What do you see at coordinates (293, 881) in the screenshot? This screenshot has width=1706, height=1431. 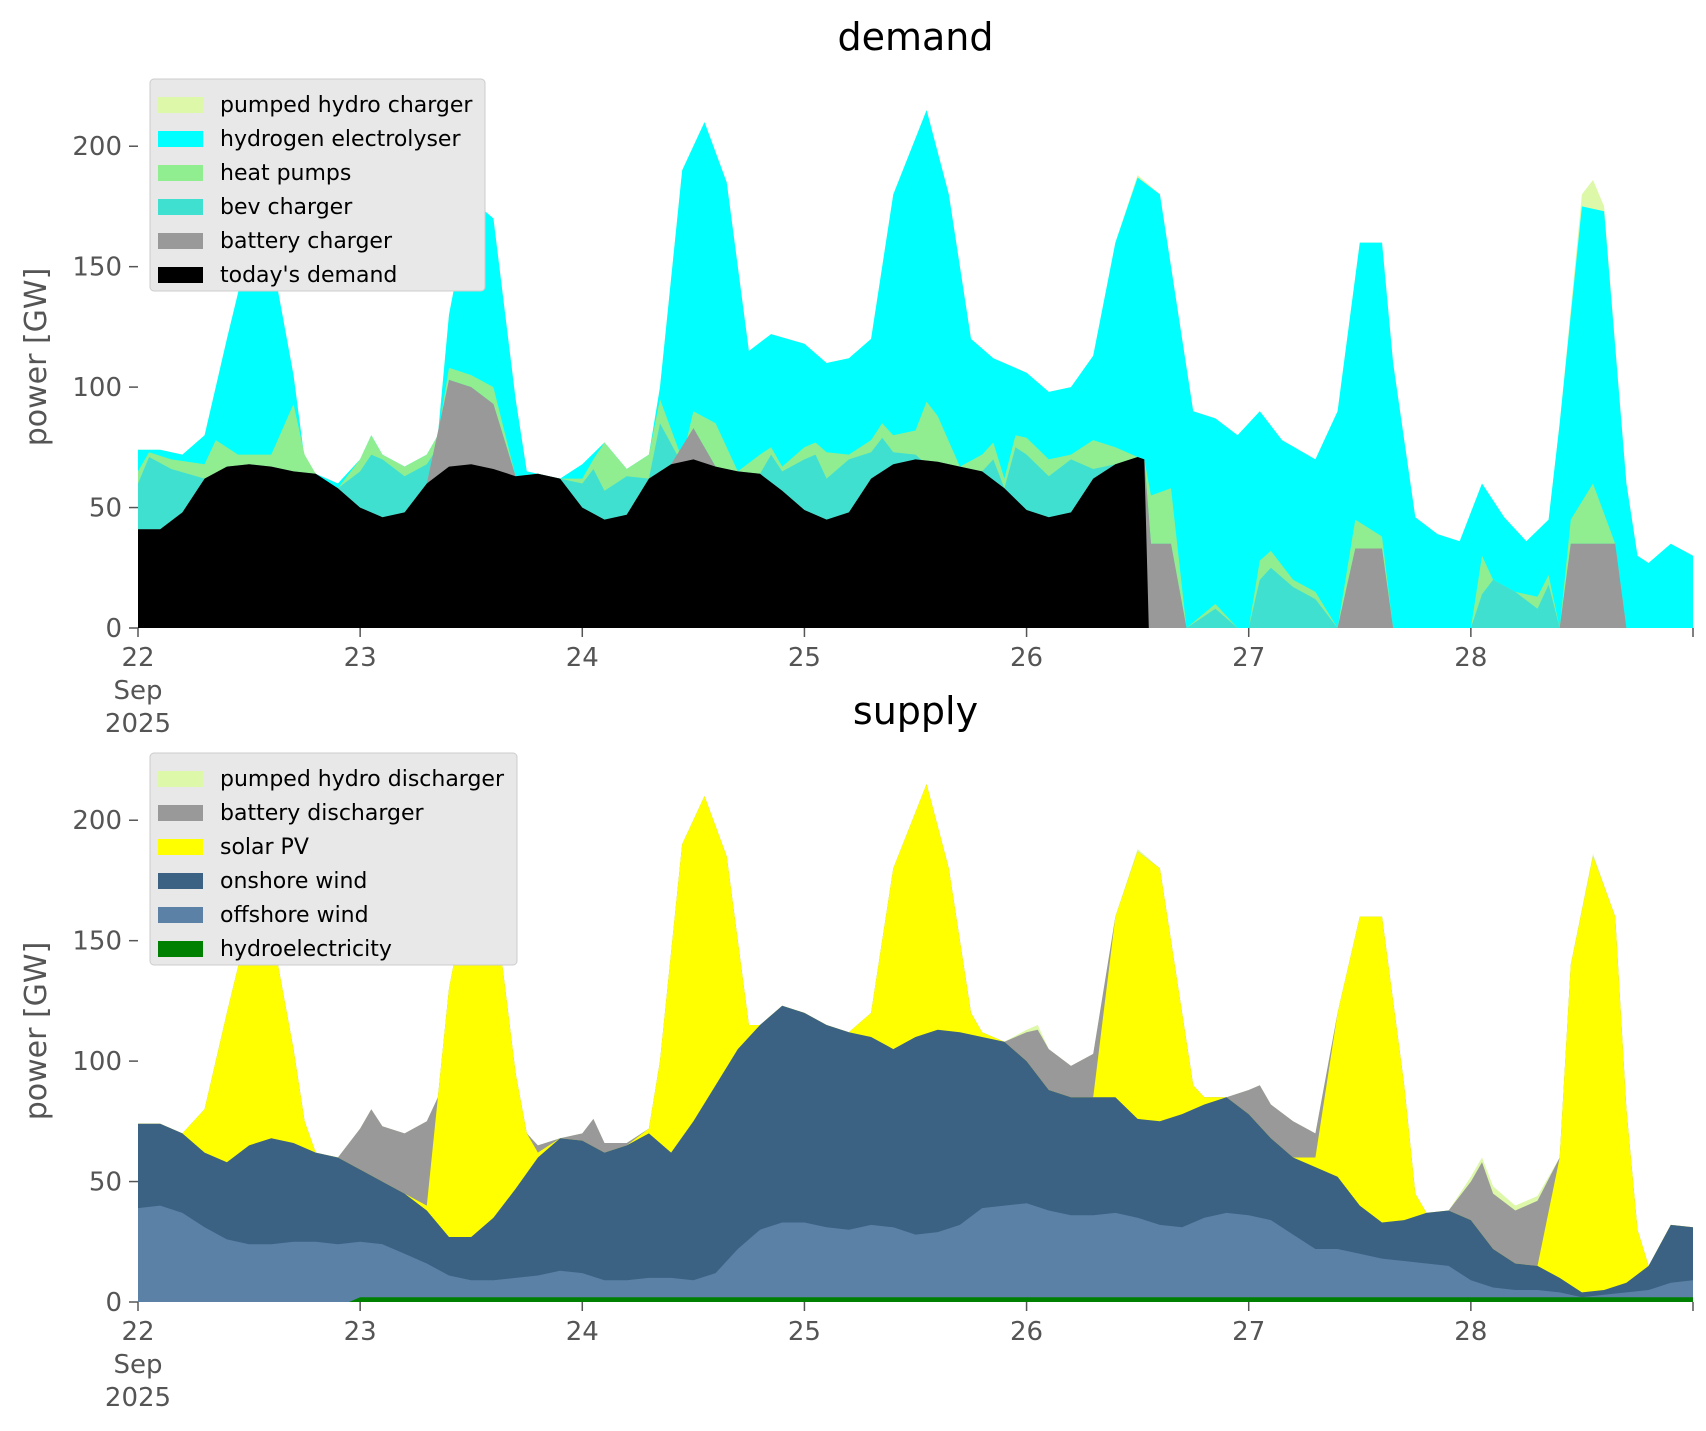 I see `legend-label: onshore wind` at bounding box center [293, 881].